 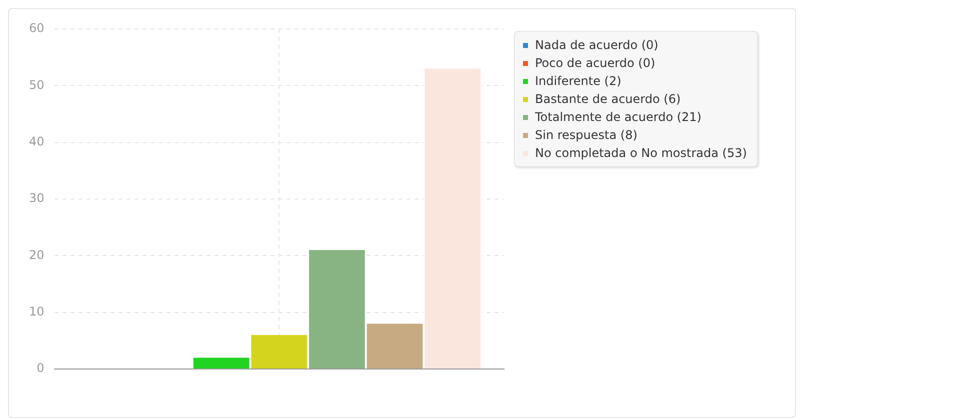 I want to click on legend-label: No completada o No mostrada (53), so click(x=641, y=153).